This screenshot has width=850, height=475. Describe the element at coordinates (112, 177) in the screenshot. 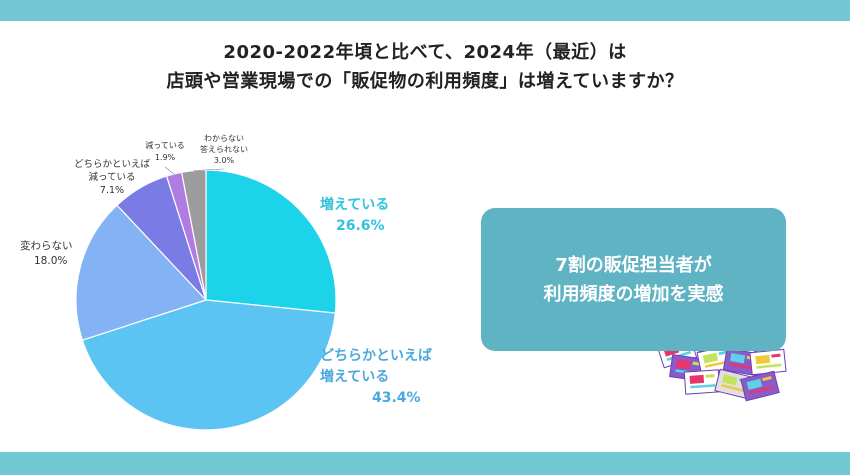

I see `slice-label-4: どちらかといえば減っている 7.1%` at that location.